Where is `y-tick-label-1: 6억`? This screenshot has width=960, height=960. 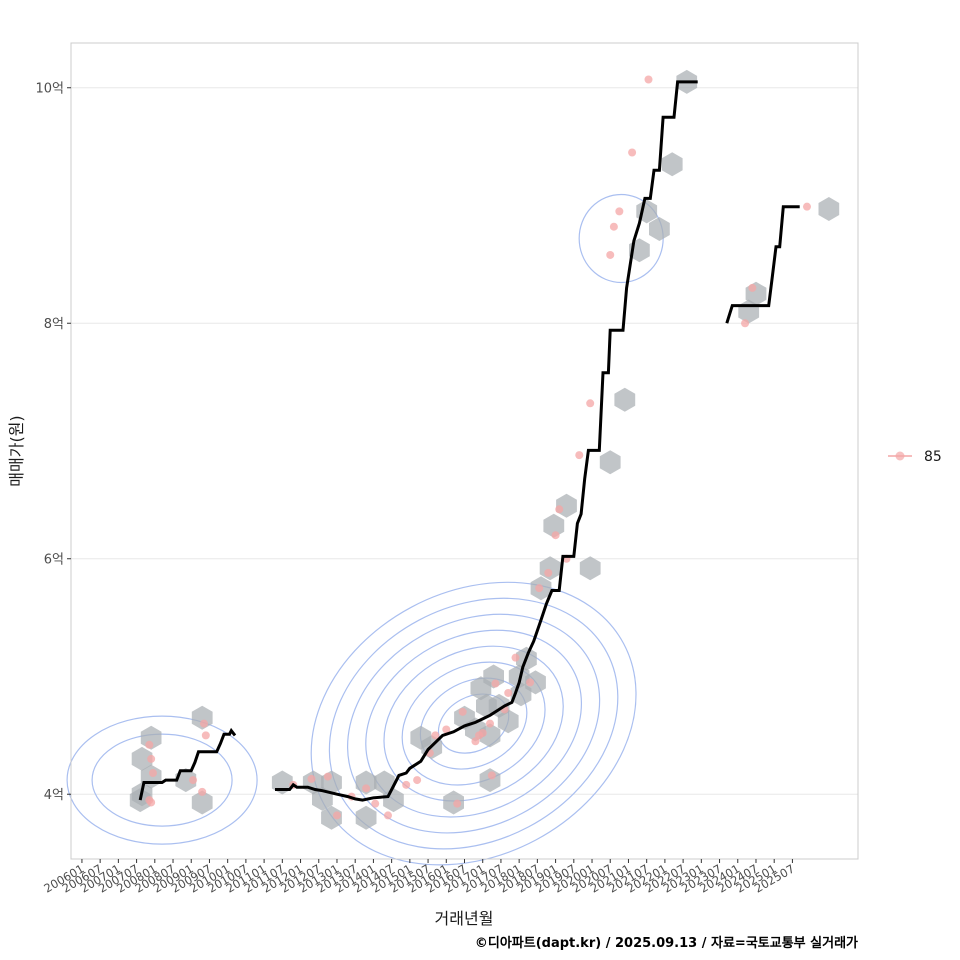 y-tick-label-1: 6억 is located at coordinates (54, 560).